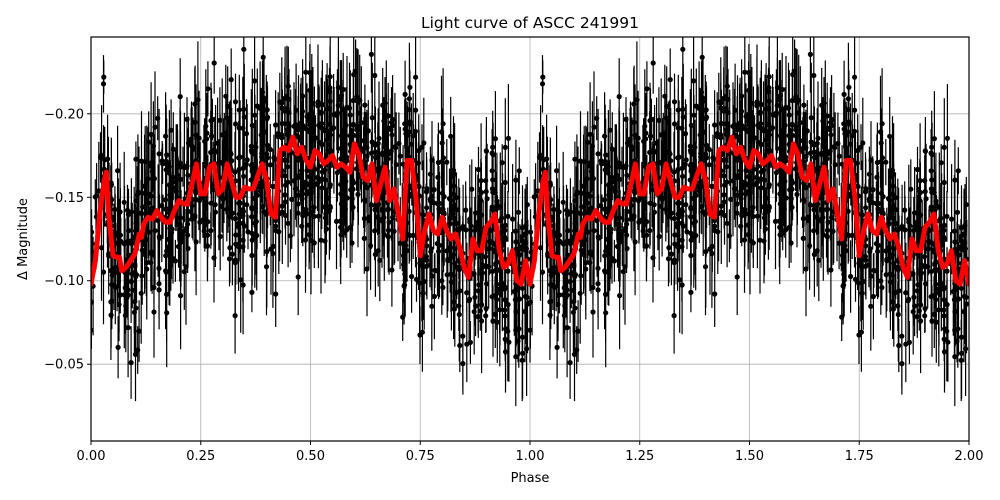 The width and height of the screenshot is (1000, 500). Describe the element at coordinates (310, 456) in the screenshot. I see `x-tick-label: 0.50` at that location.